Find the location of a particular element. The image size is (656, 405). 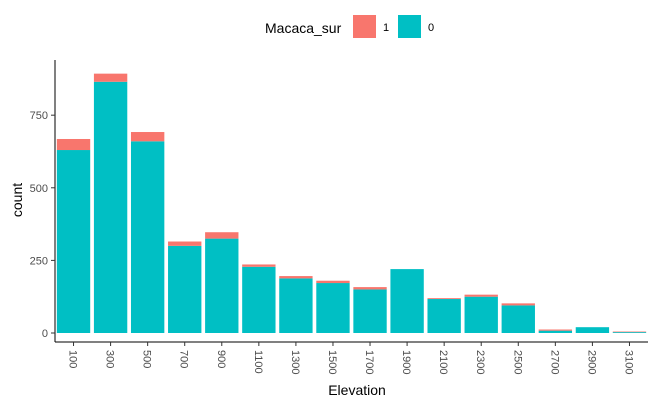

y-axis-title: count is located at coordinates (17, 200).